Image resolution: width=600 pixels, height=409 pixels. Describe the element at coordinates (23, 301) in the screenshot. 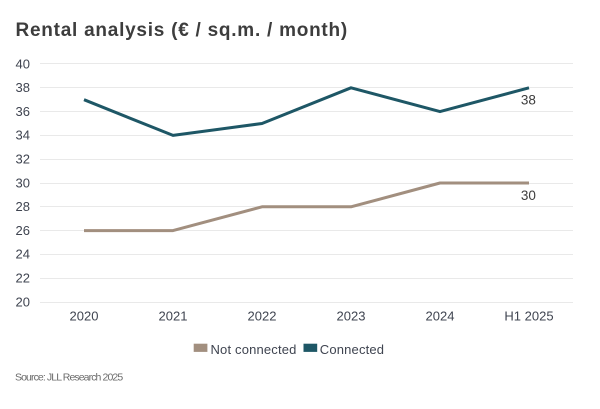

I see `svg-text: 20` at that location.